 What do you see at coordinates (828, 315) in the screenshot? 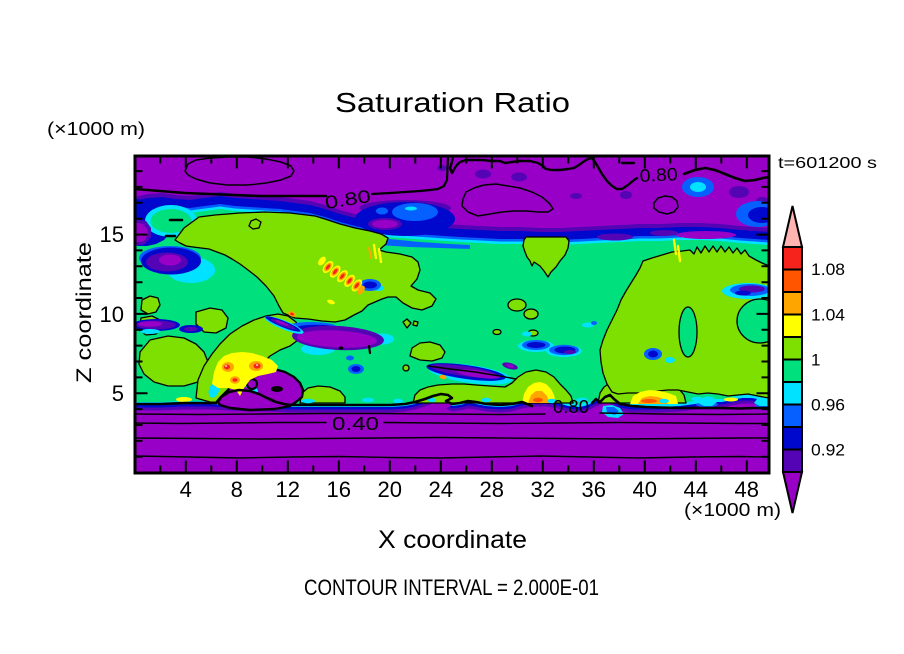
I see `svg-text: 1.04` at bounding box center [828, 315].